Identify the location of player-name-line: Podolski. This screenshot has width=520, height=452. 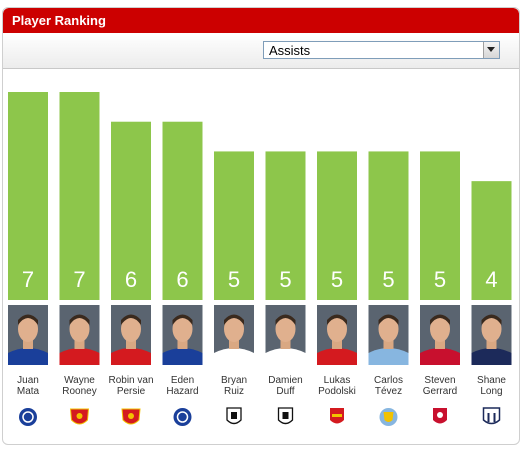
(337, 391).